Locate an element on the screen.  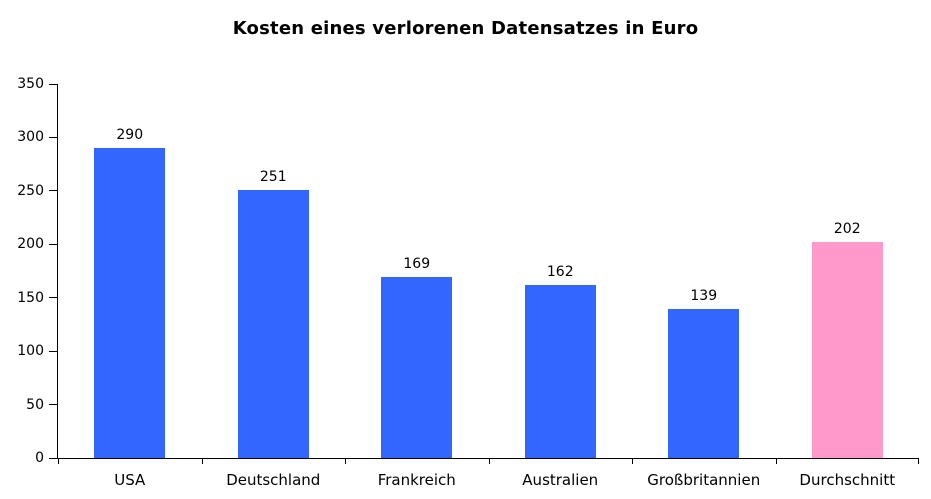
x-axis-label: Australien is located at coordinates (560, 480).